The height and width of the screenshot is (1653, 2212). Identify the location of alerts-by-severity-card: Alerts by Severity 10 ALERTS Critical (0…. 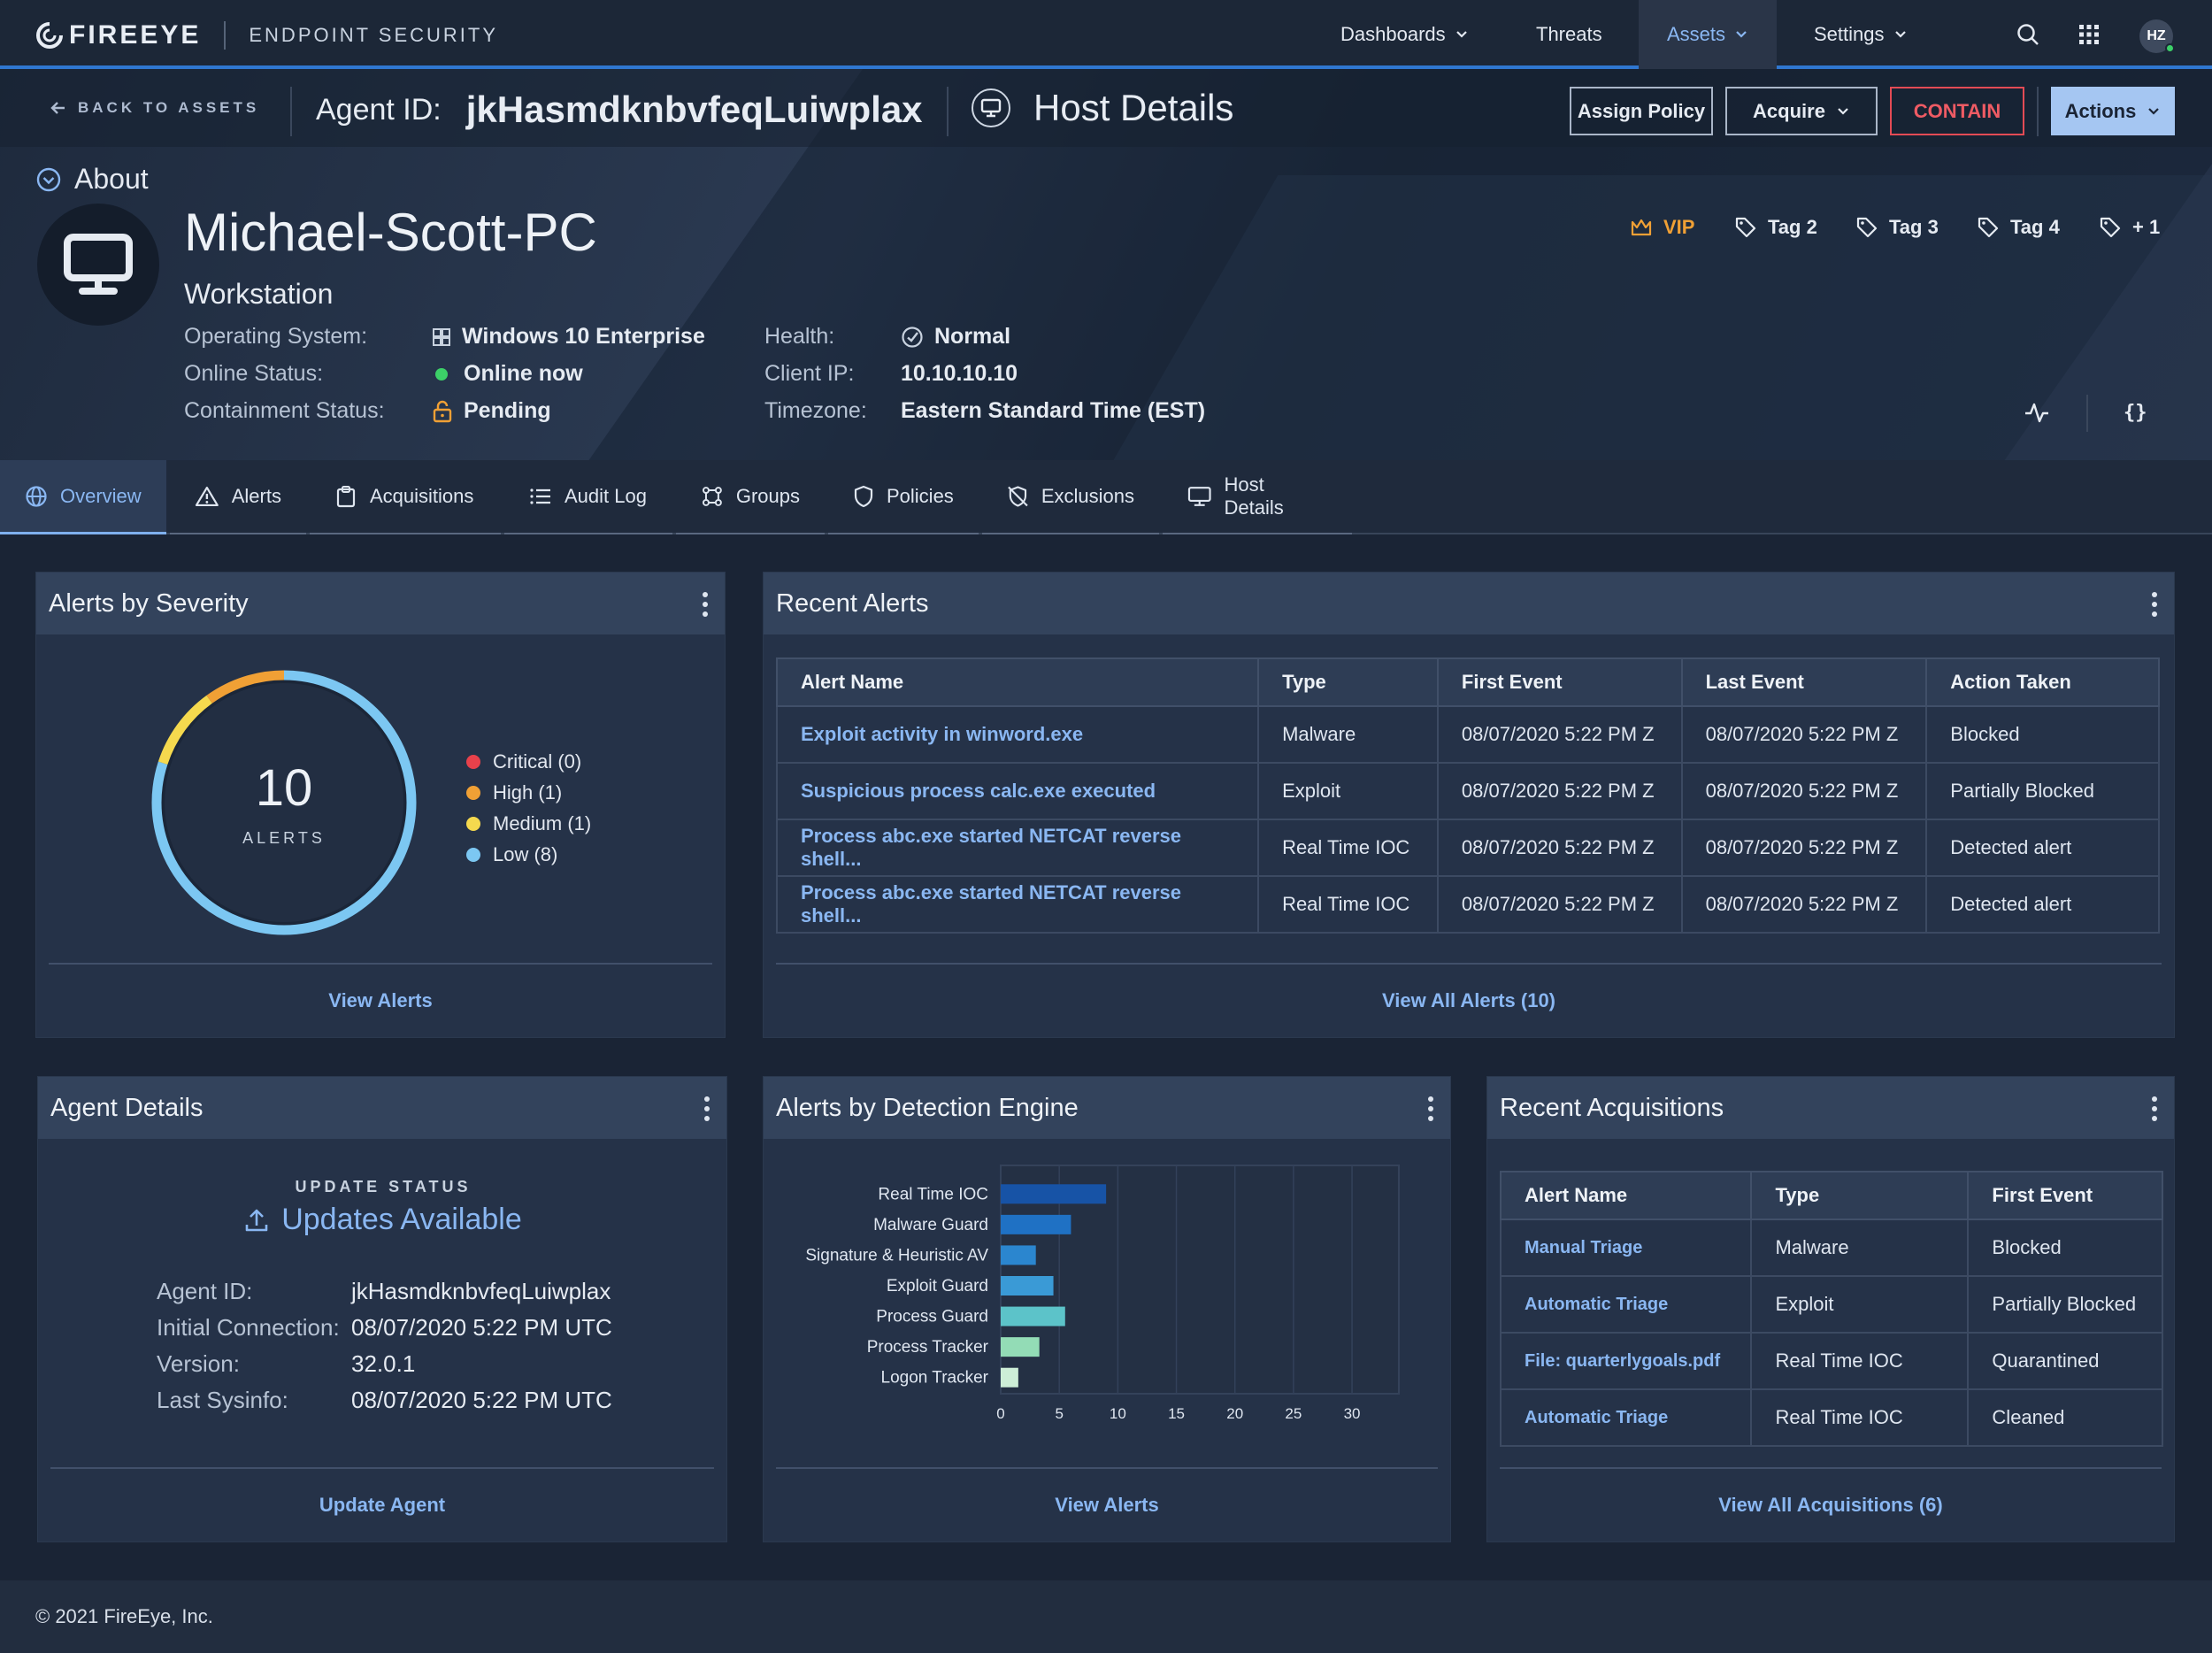
(381, 805).